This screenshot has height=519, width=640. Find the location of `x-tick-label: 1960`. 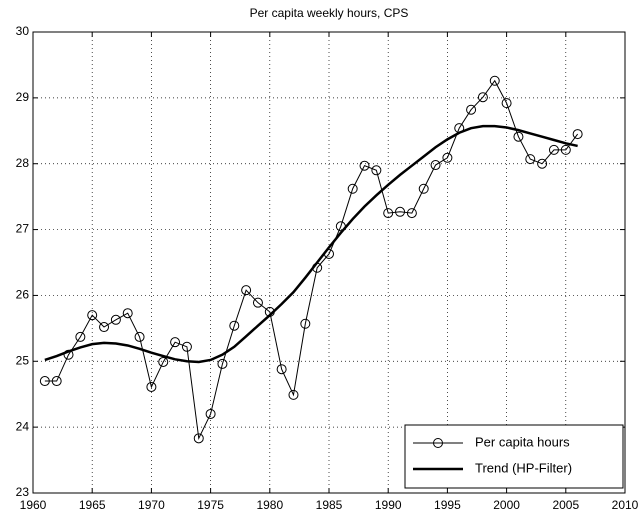

x-tick-label: 1960 is located at coordinates (33, 505).